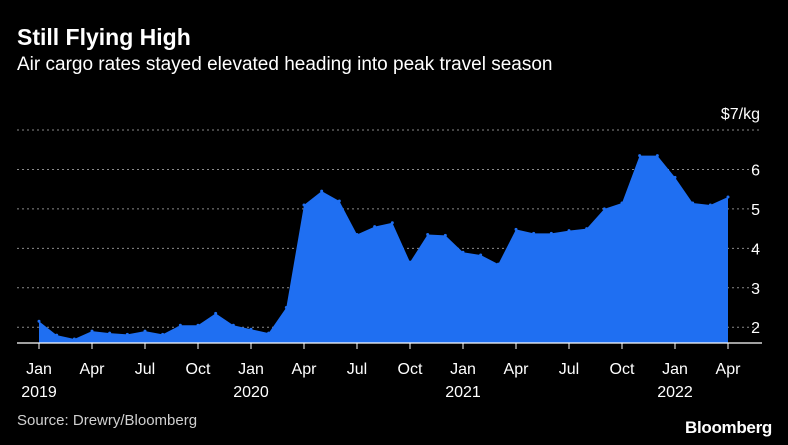 This screenshot has height=445, width=788. Describe the element at coordinates (755, 249) in the screenshot. I see `y-tick-label: 4` at that location.